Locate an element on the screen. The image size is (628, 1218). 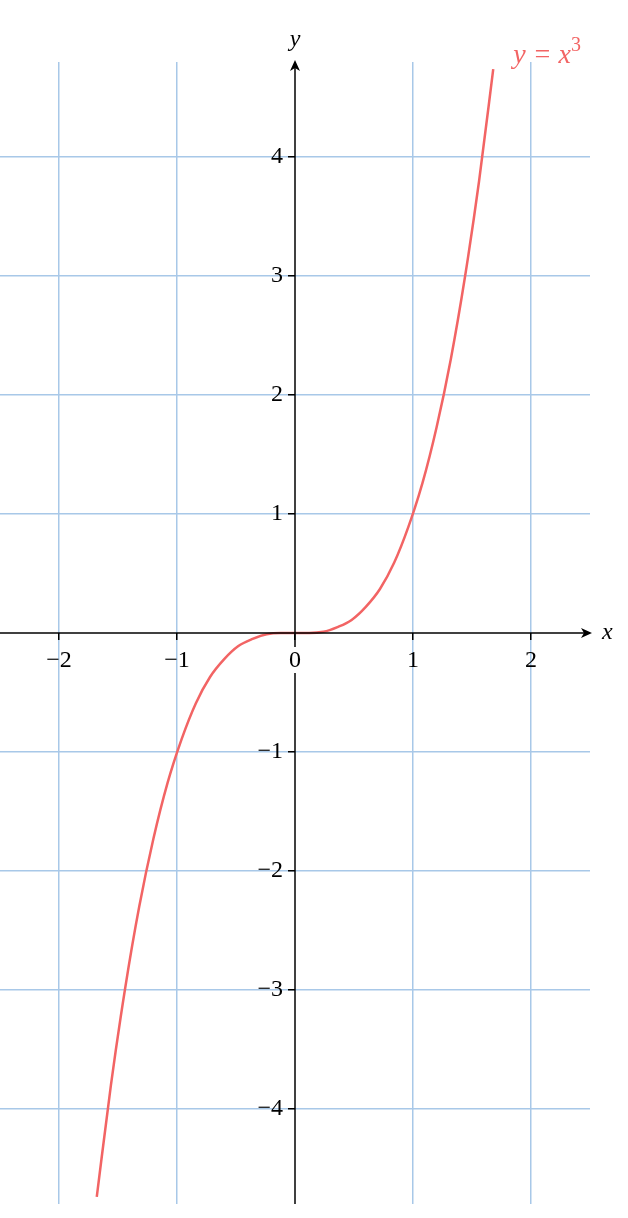
y-tick-label: −4 is located at coordinates (270, 1107).